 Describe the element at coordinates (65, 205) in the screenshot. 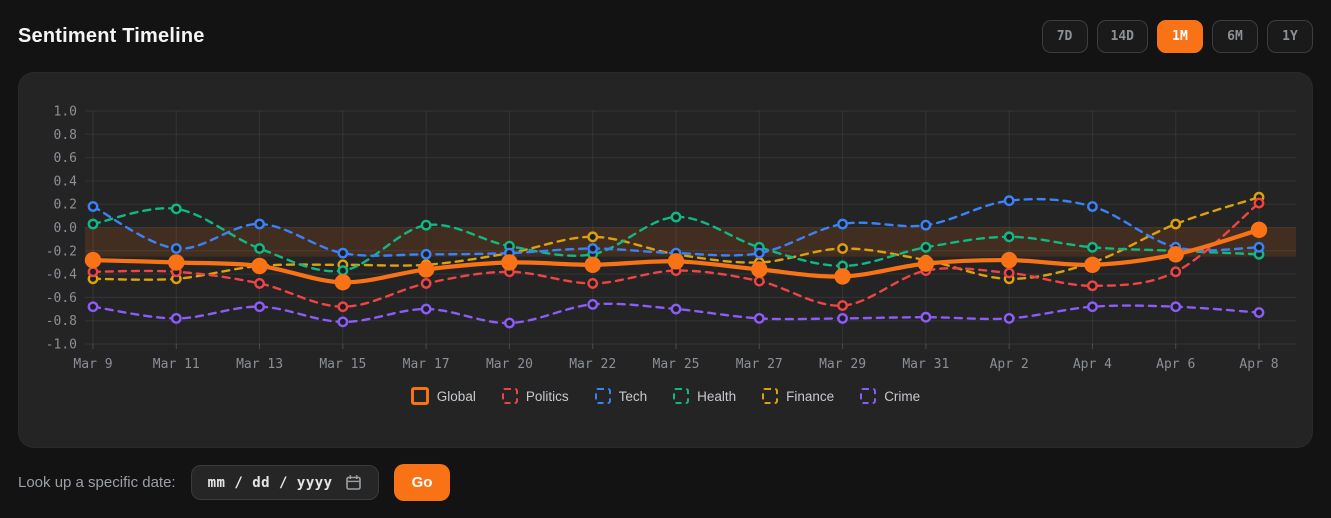

I see `y-tick-label: 0.2` at that location.